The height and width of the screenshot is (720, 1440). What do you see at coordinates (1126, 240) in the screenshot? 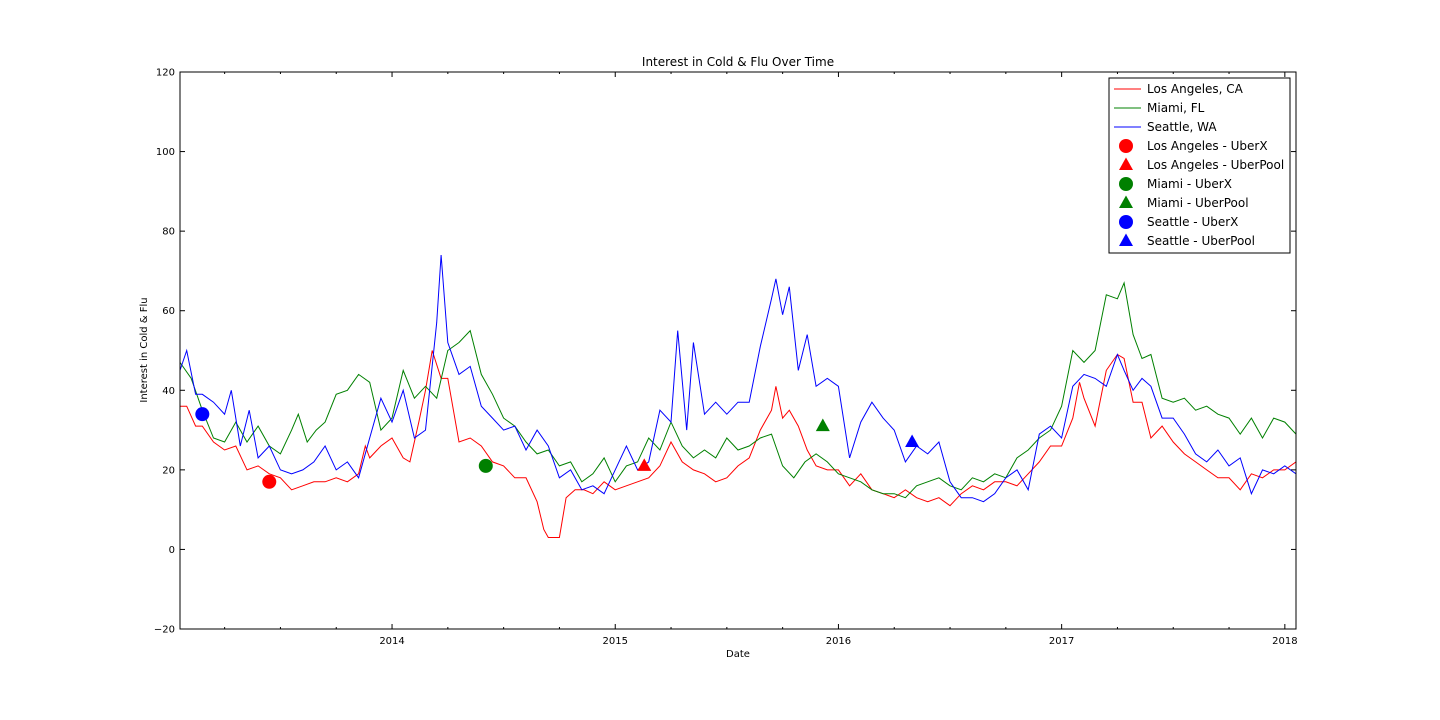
I see `legend-marker-seattle-uberpool` at bounding box center [1126, 240].